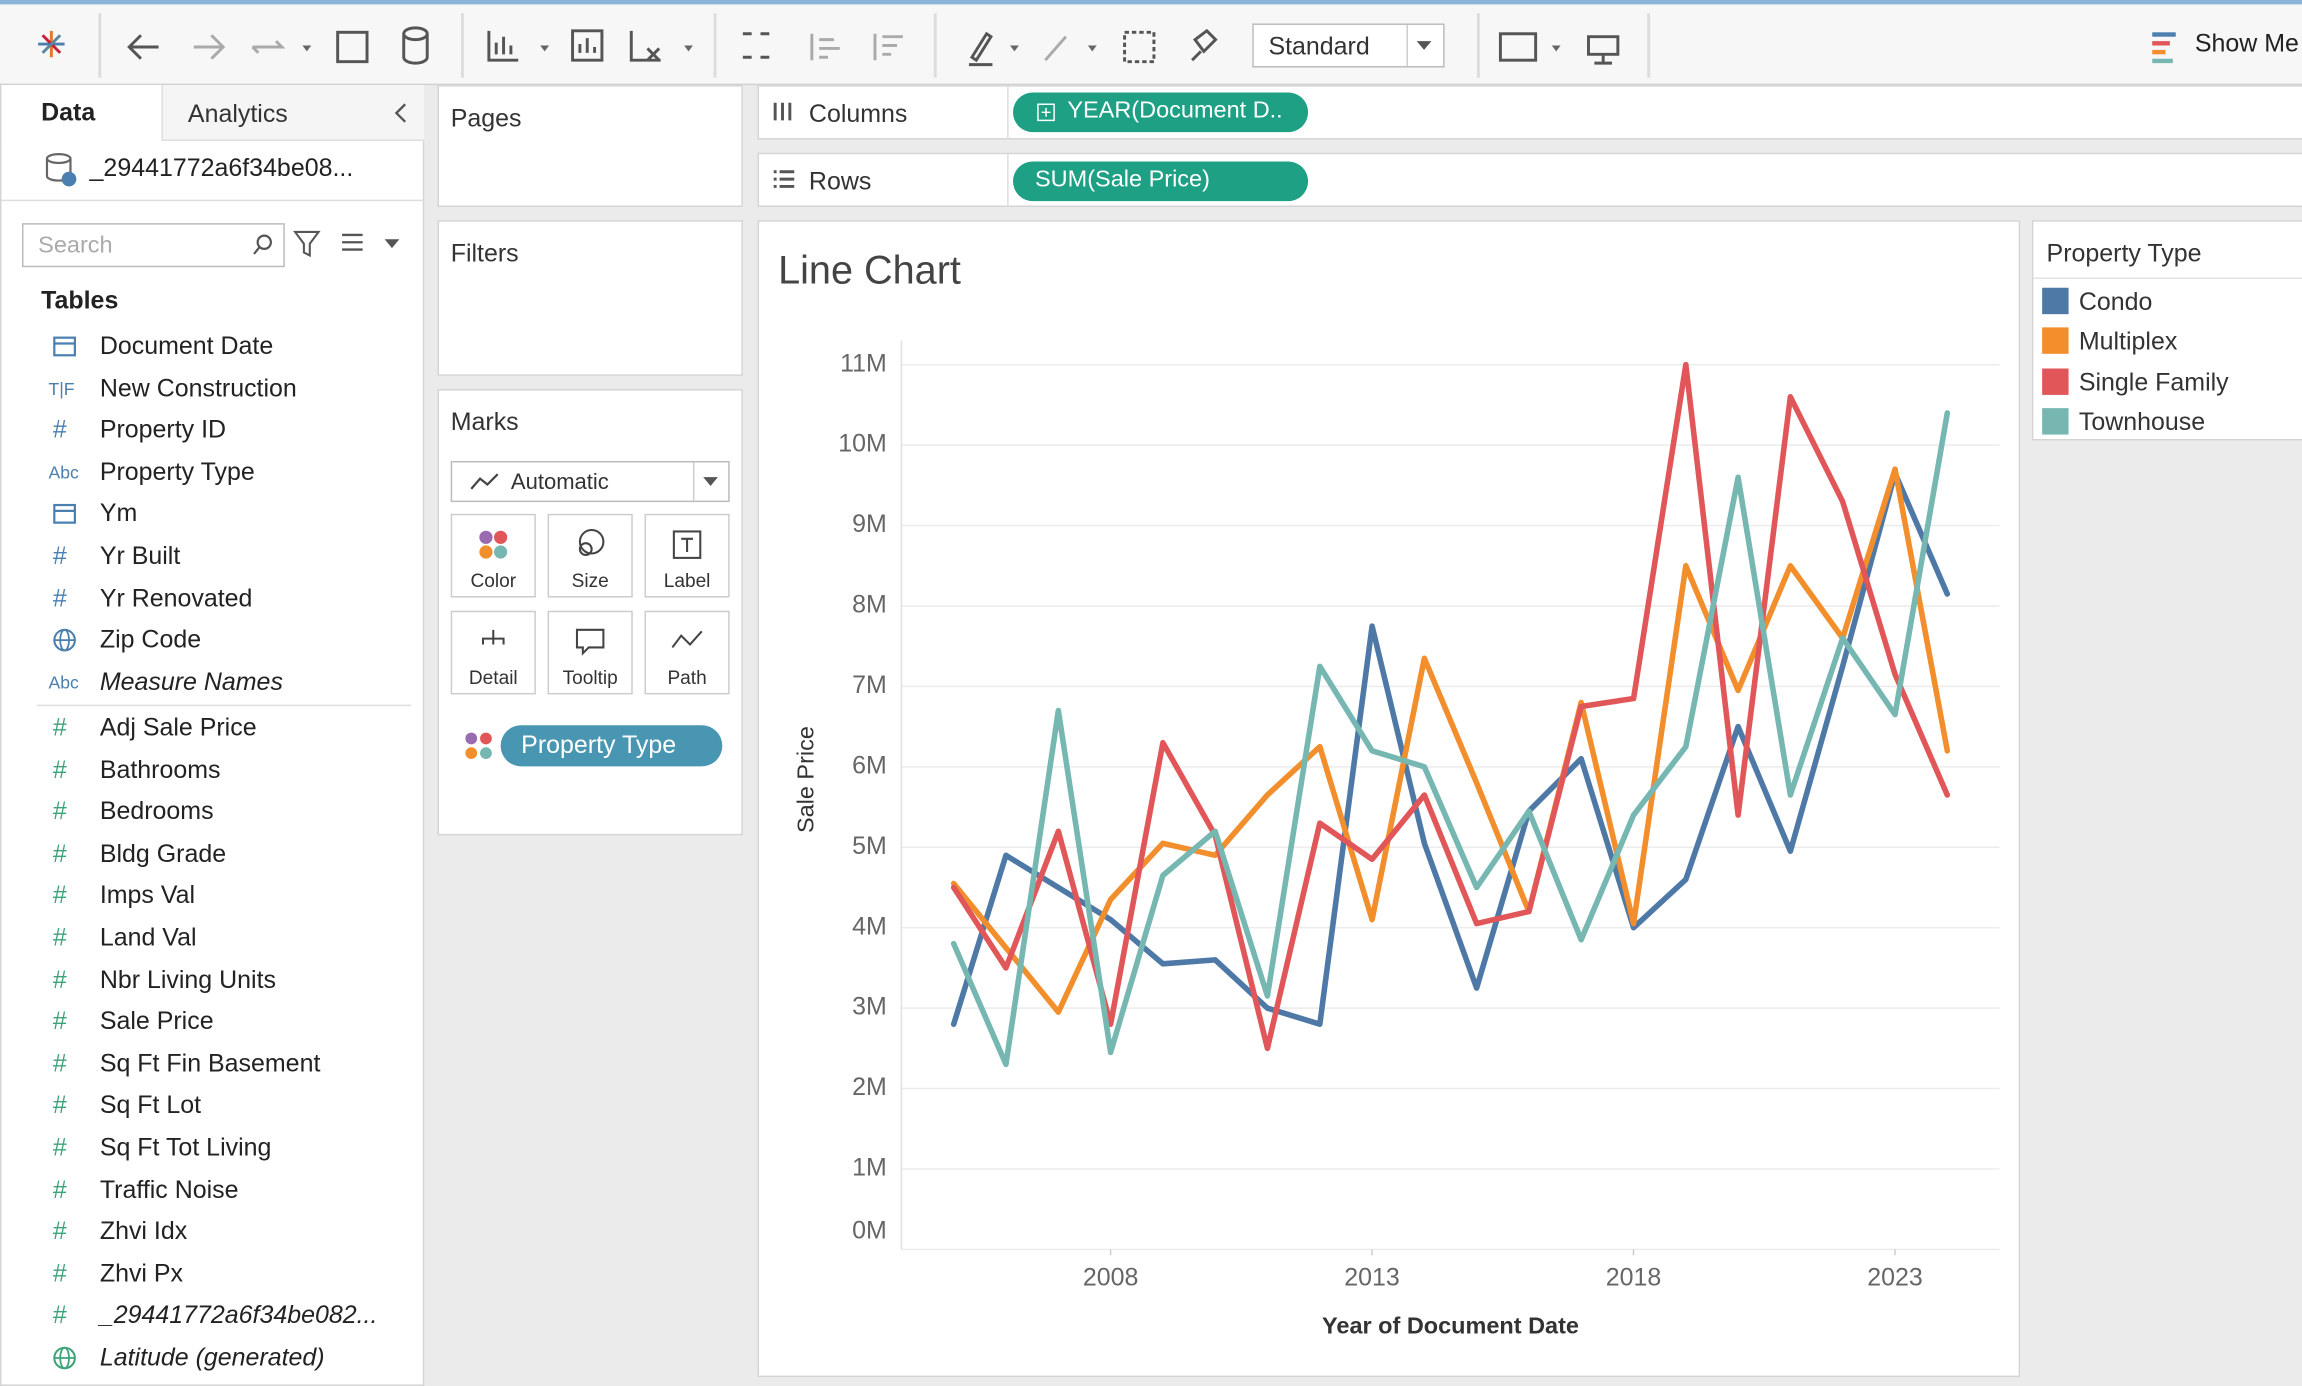  What do you see at coordinates (228, 1106) in the screenshot?
I see `field: # Sq Ft Lot` at bounding box center [228, 1106].